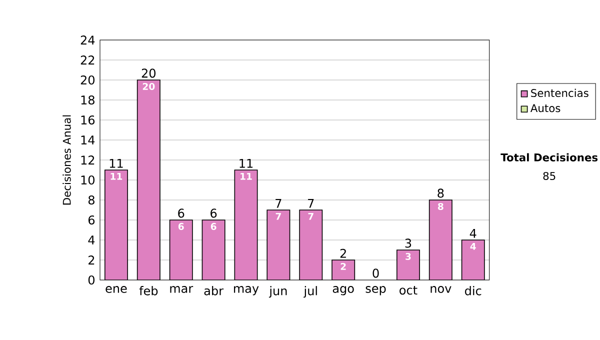  I want to click on total-label: 20, so click(149, 73).